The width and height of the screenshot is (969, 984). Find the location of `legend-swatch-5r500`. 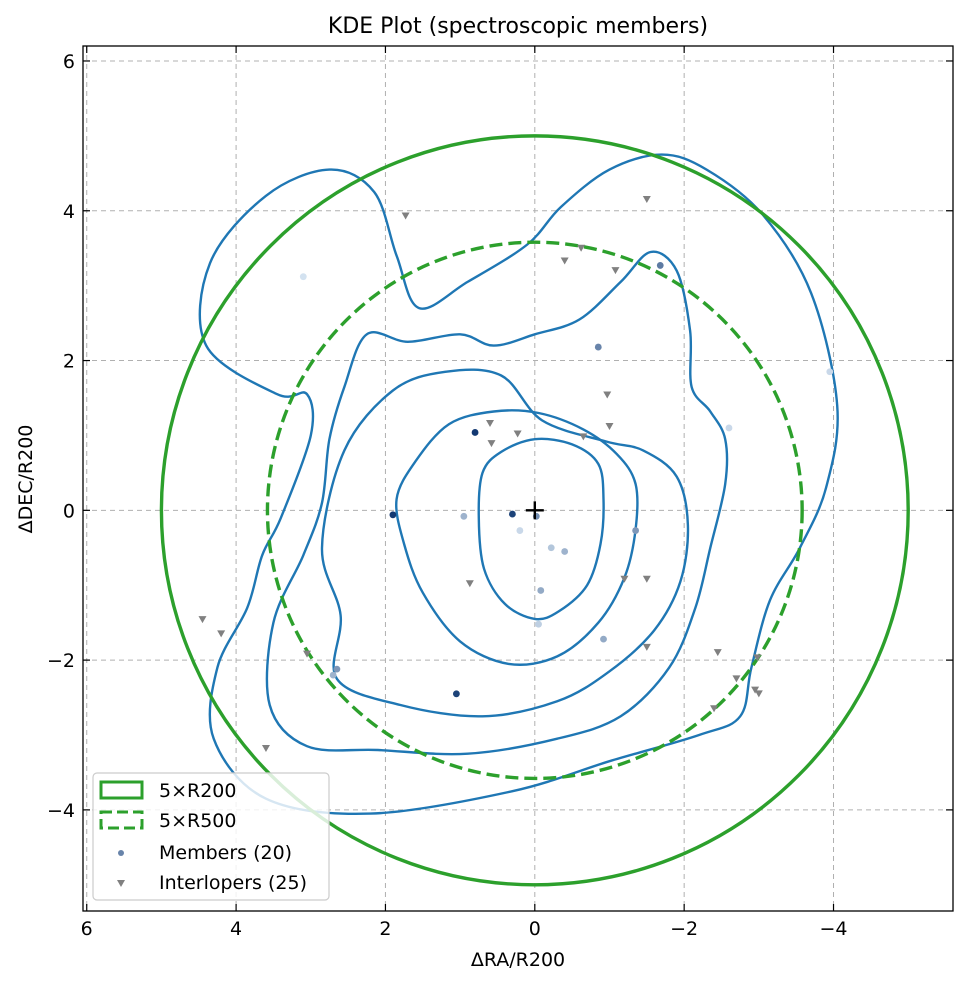

legend-swatch-5r500 is located at coordinates (121, 820).